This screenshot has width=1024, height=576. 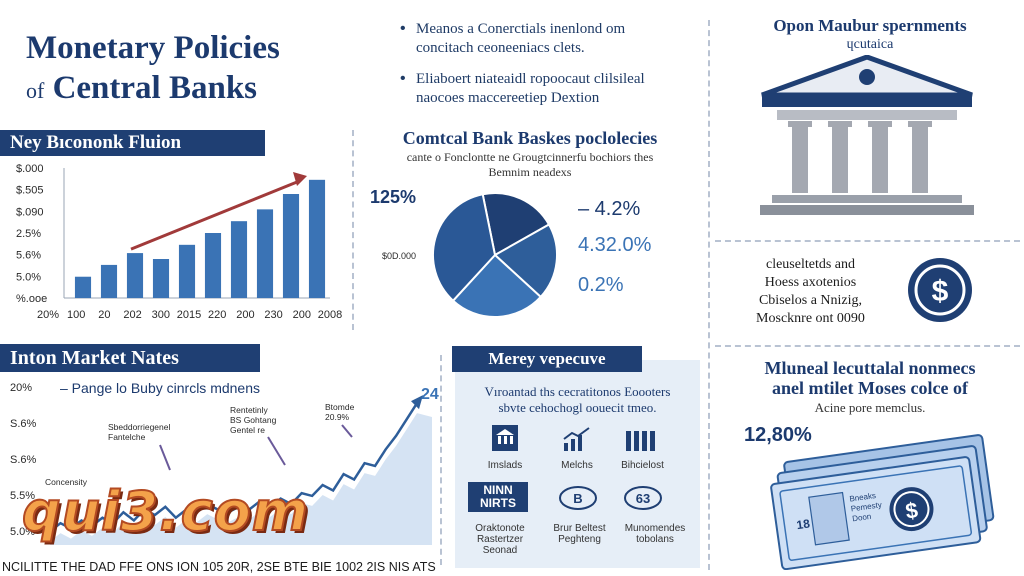 What do you see at coordinates (615, 245) in the screenshot?
I see `pie-legend-value: 4.32.0%` at bounding box center [615, 245].